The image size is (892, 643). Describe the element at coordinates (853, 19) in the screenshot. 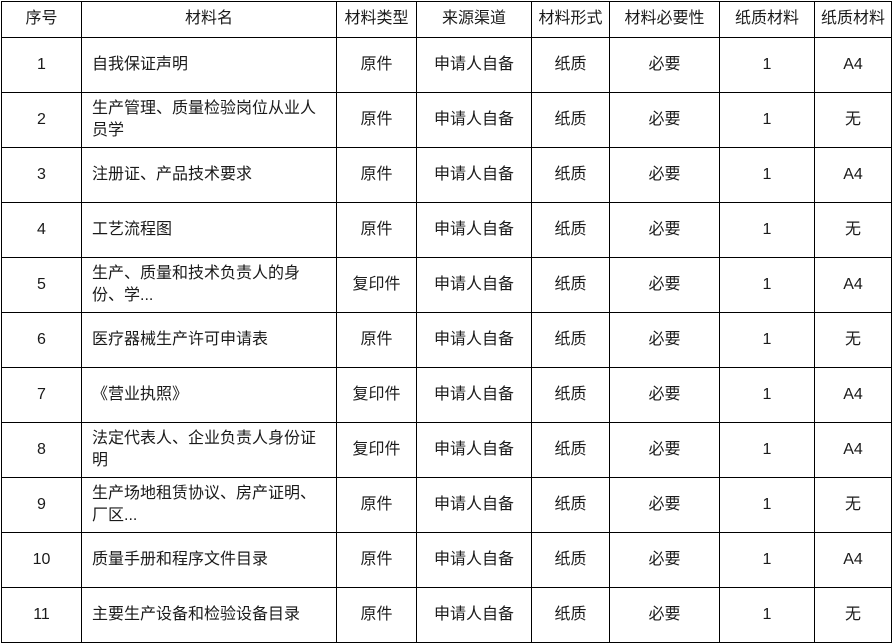

I see `header-paper-spec: 纸质材料` at that location.